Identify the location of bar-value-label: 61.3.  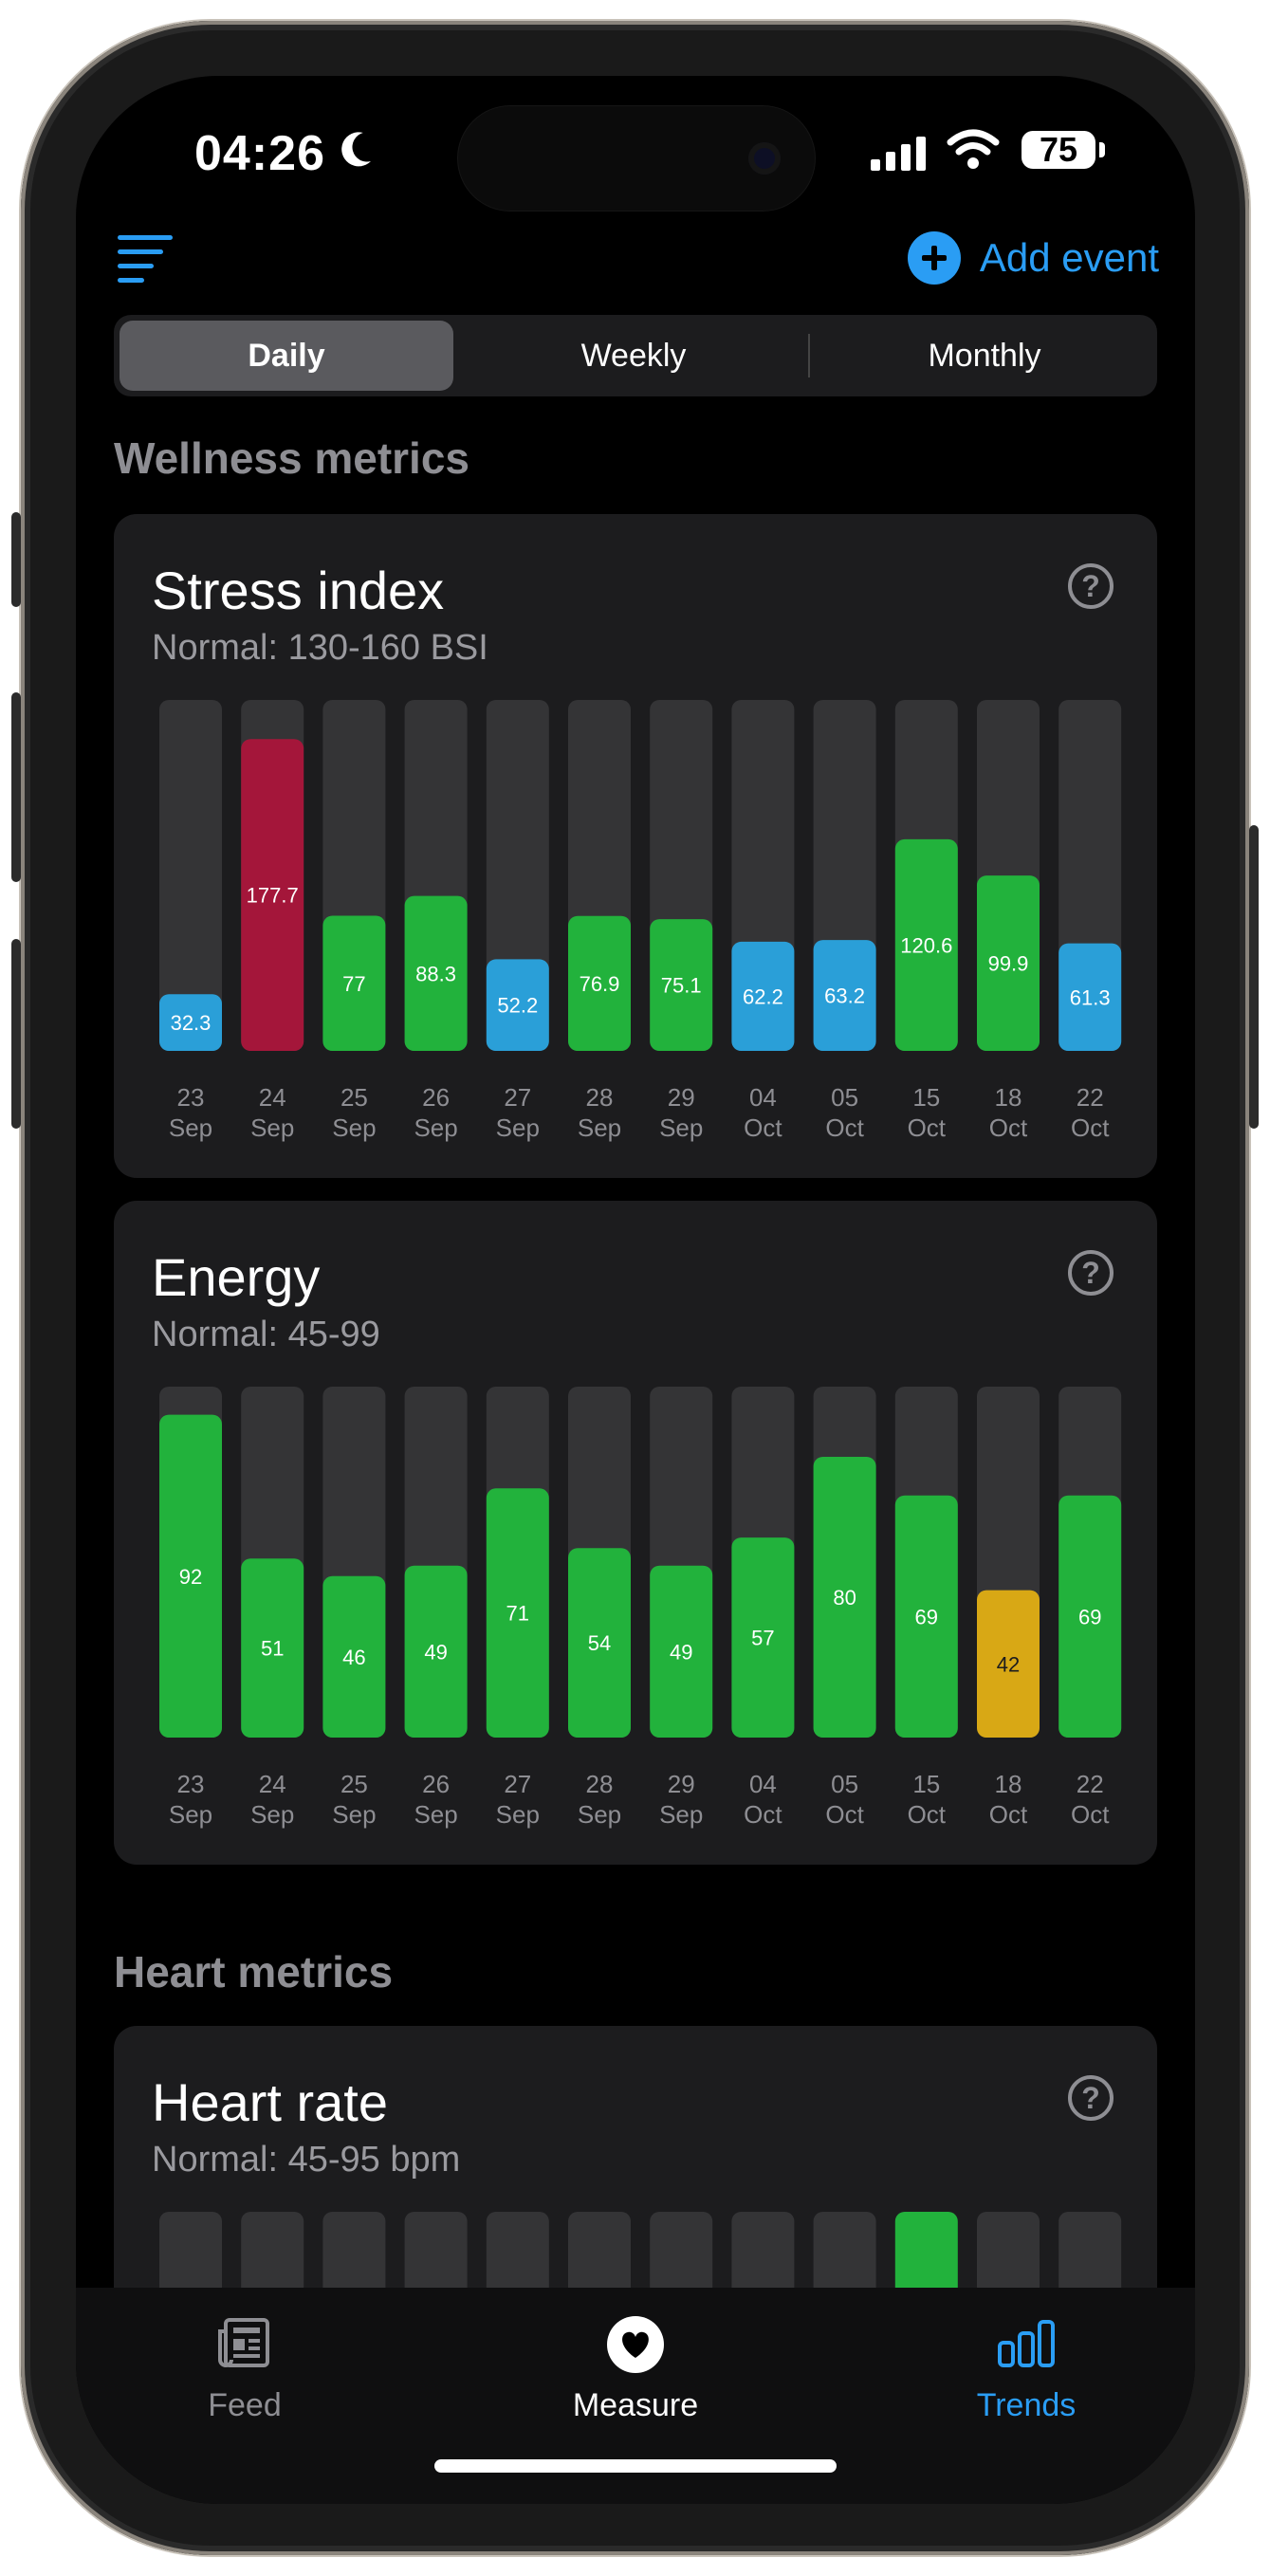
(1090, 997).